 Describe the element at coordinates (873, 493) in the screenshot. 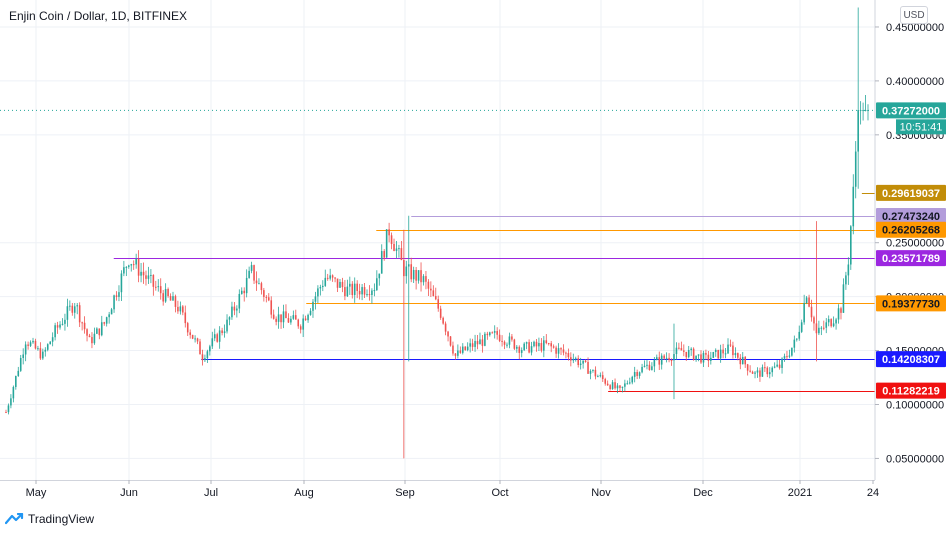

I see `time-tick-label: 24` at that location.